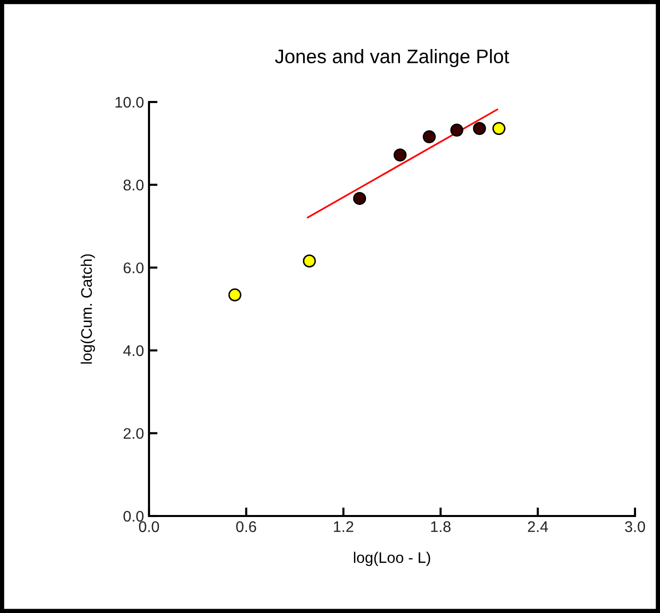 Image resolution: width=660 pixels, height=613 pixels. Describe the element at coordinates (130, 102) in the screenshot. I see `y-tick-label: 10.0` at that location.